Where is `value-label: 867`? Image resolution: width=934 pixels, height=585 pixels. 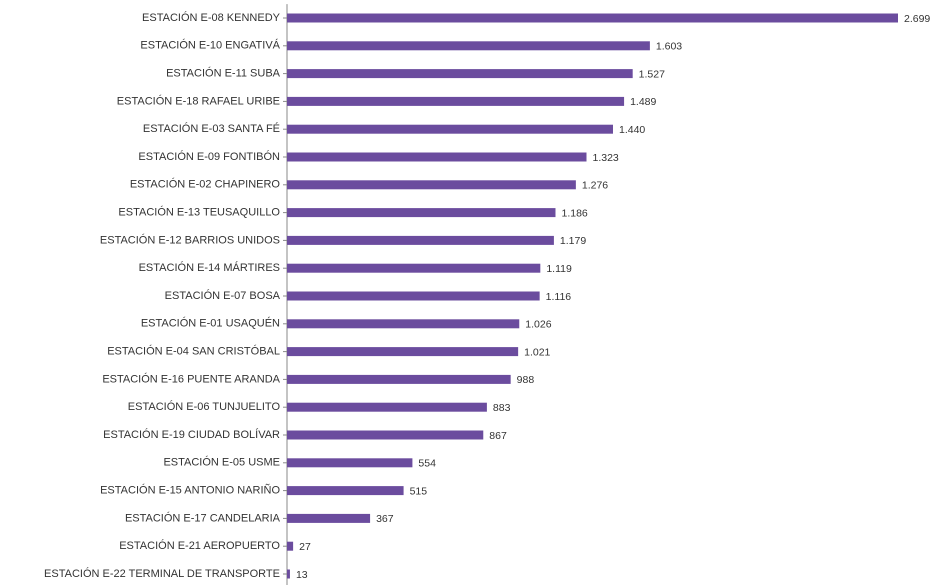 value-label: 867 is located at coordinates (498, 436).